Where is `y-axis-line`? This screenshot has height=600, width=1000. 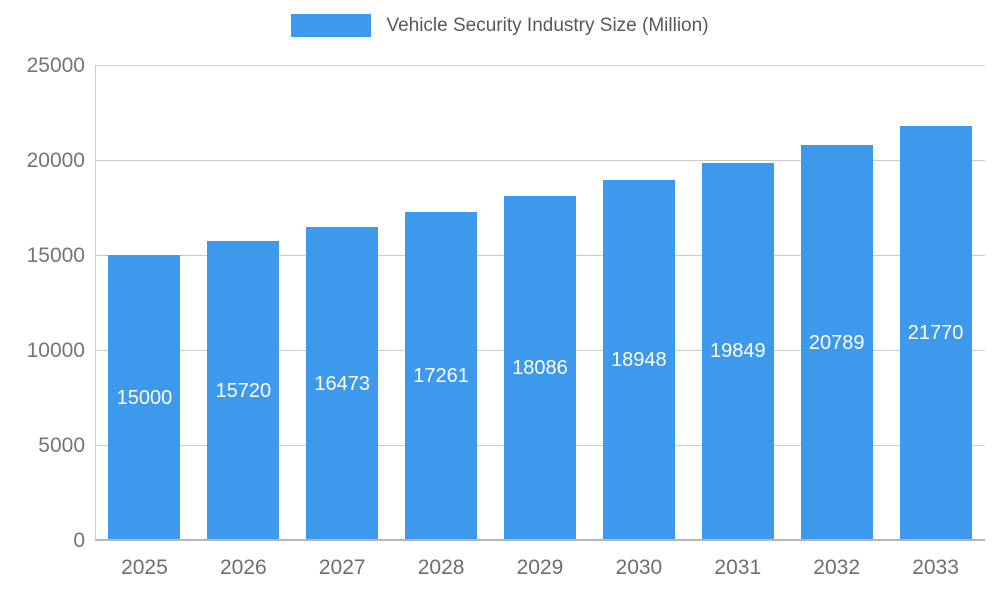 y-axis-line is located at coordinates (95, 302).